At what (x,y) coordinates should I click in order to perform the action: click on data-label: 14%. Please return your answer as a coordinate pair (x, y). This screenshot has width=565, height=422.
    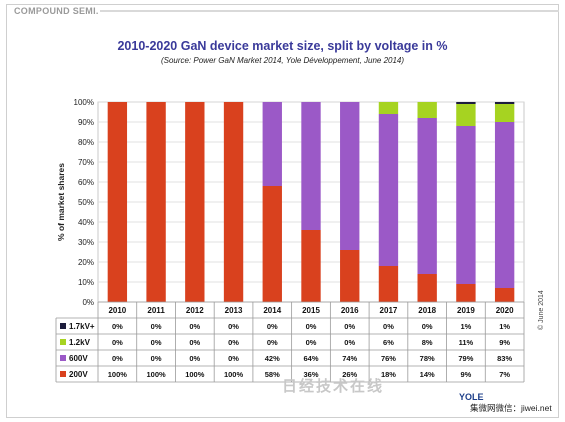
    Looking at the image, I should click on (427, 374).